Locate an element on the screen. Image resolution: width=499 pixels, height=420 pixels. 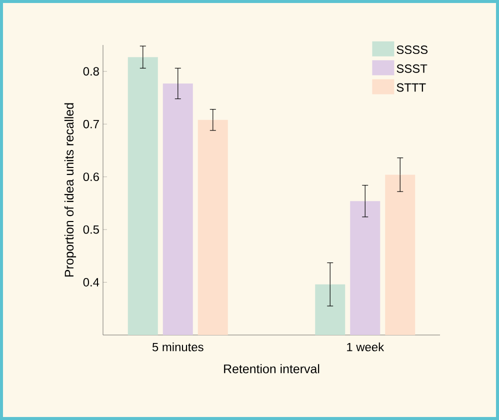
x-axis-title: Retention interval is located at coordinates (272, 369).